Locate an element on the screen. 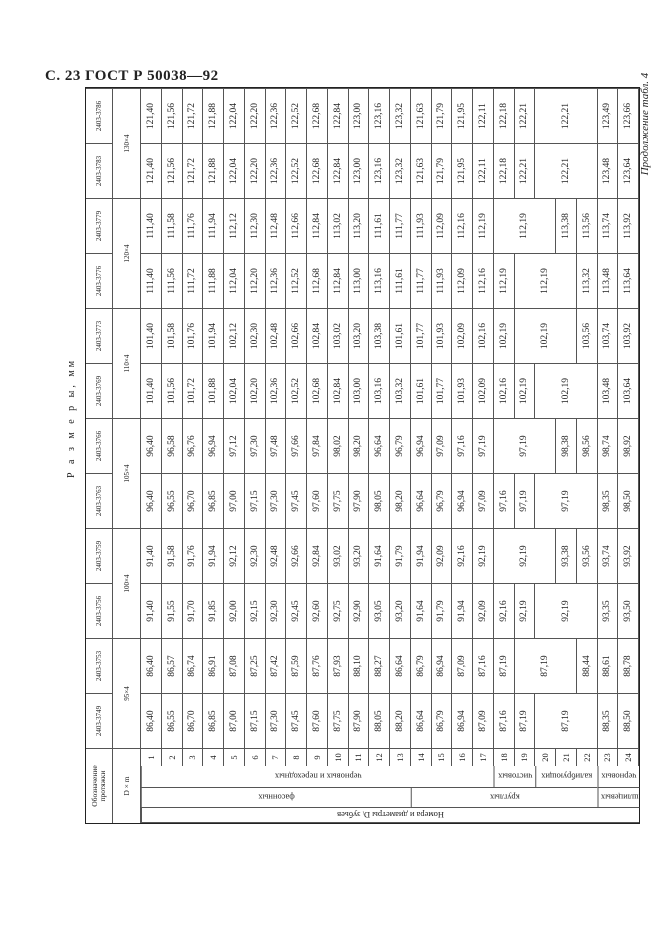  broach-code-header: 2403-3786 is located at coordinates (99, 115).